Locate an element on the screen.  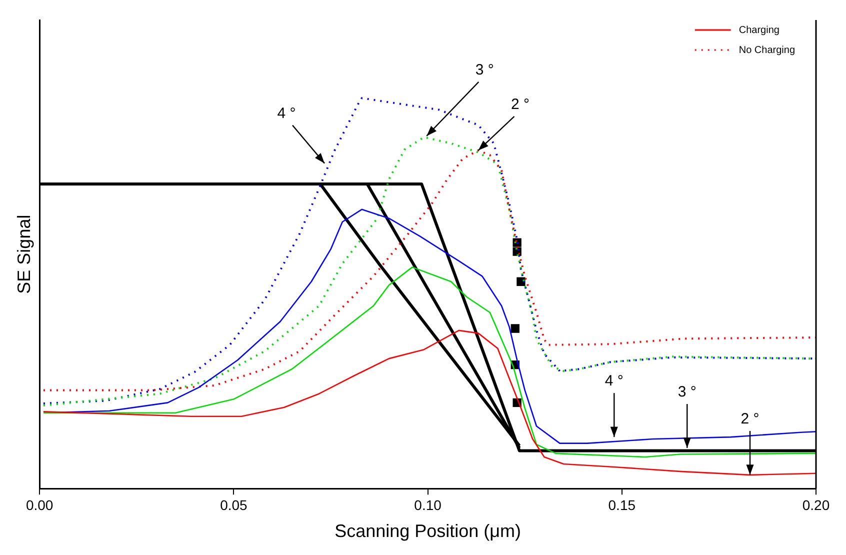
x-tick-label: 0.20 is located at coordinates (816, 504).